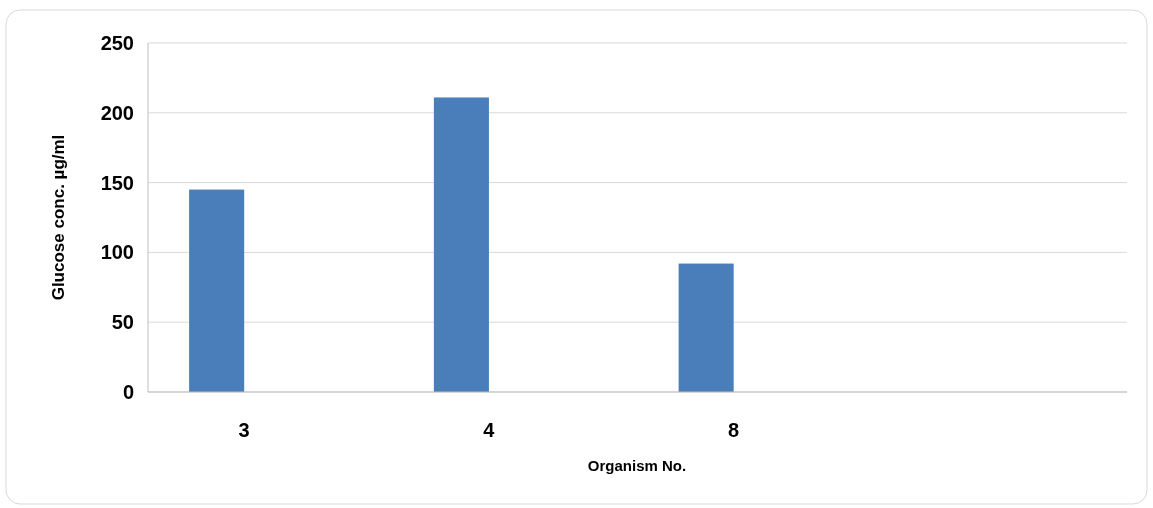  Describe the element at coordinates (58, 217) in the screenshot. I see `y-axis-title: Glucose conc. µg/ml` at that location.